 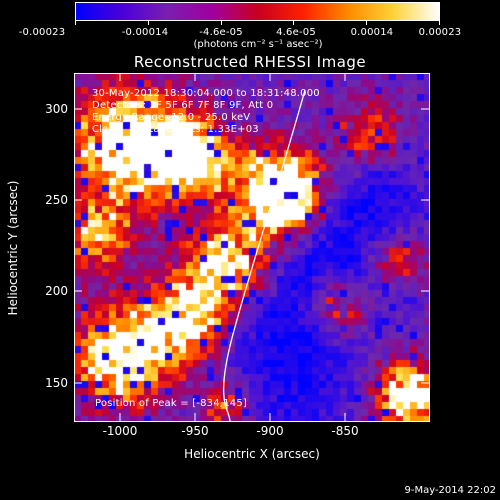 I want to click on colorbar-units: (photons cm⁻² s⁻¹ asec⁻²), so click(x=258, y=44).